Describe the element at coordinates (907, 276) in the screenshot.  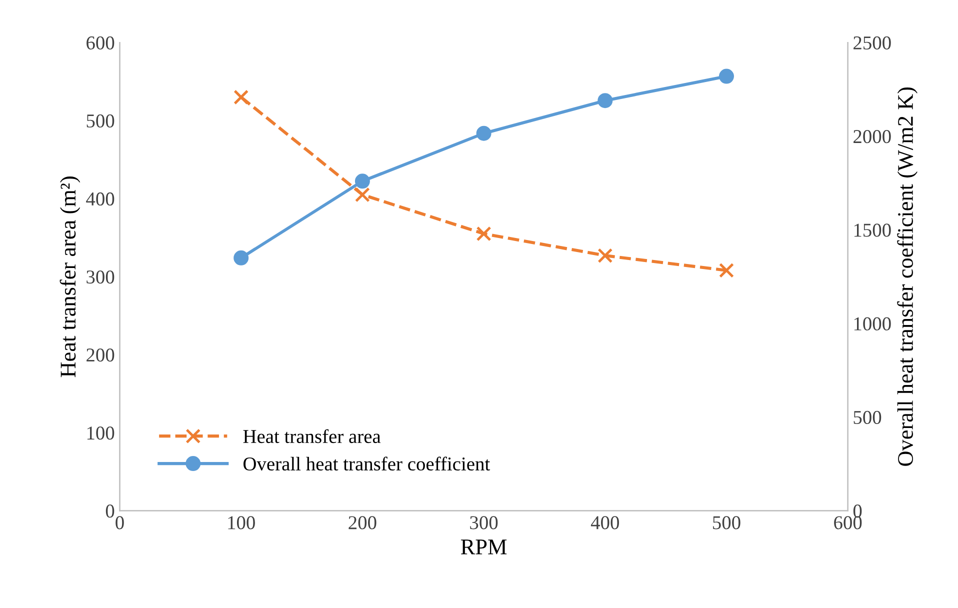
I see `y2-axis-title: Overall heat transfer coefficient (W/m2 K)` at that location.